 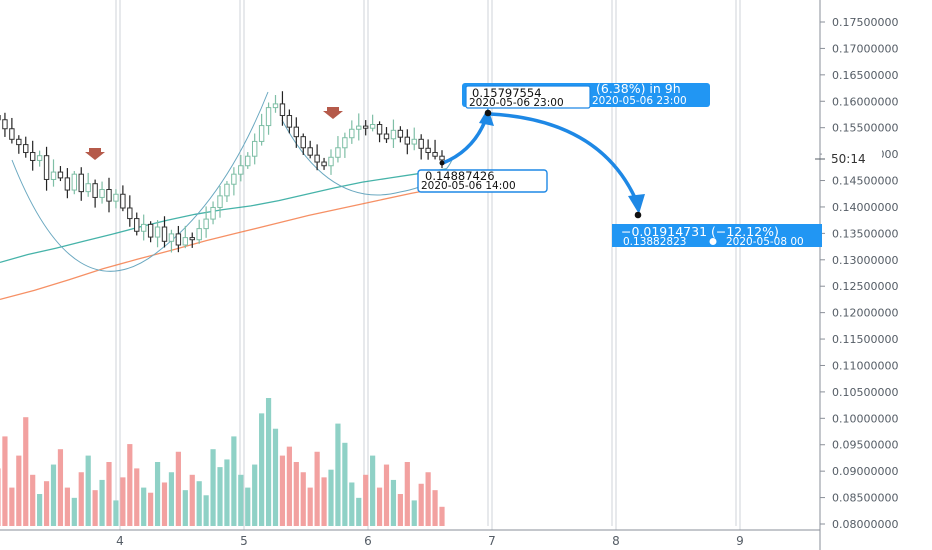 I want to click on projection-arrows, so click(x=542, y=163).